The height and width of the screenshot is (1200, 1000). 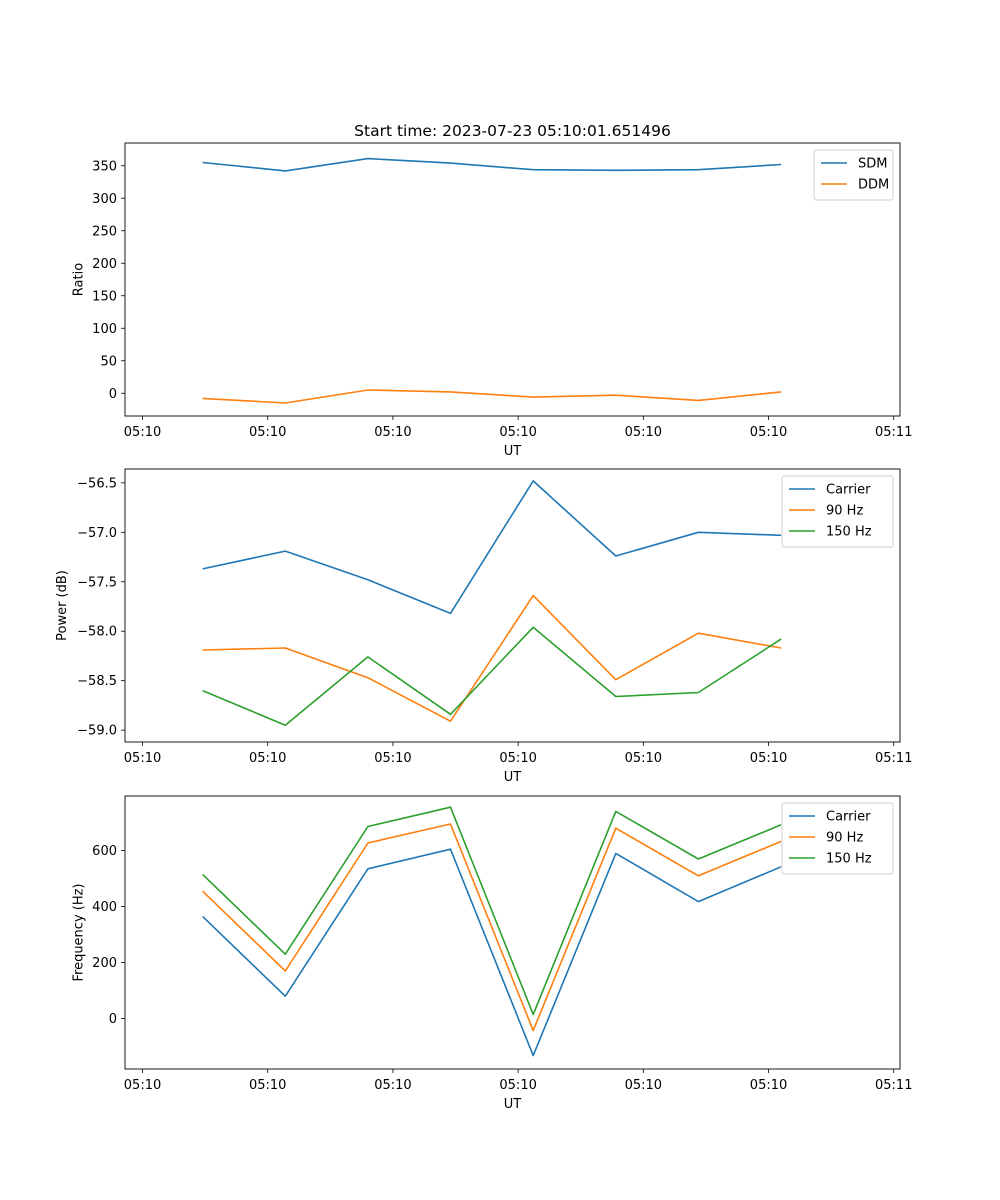 I want to click on power-legend-box, so click(x=837, y=511).